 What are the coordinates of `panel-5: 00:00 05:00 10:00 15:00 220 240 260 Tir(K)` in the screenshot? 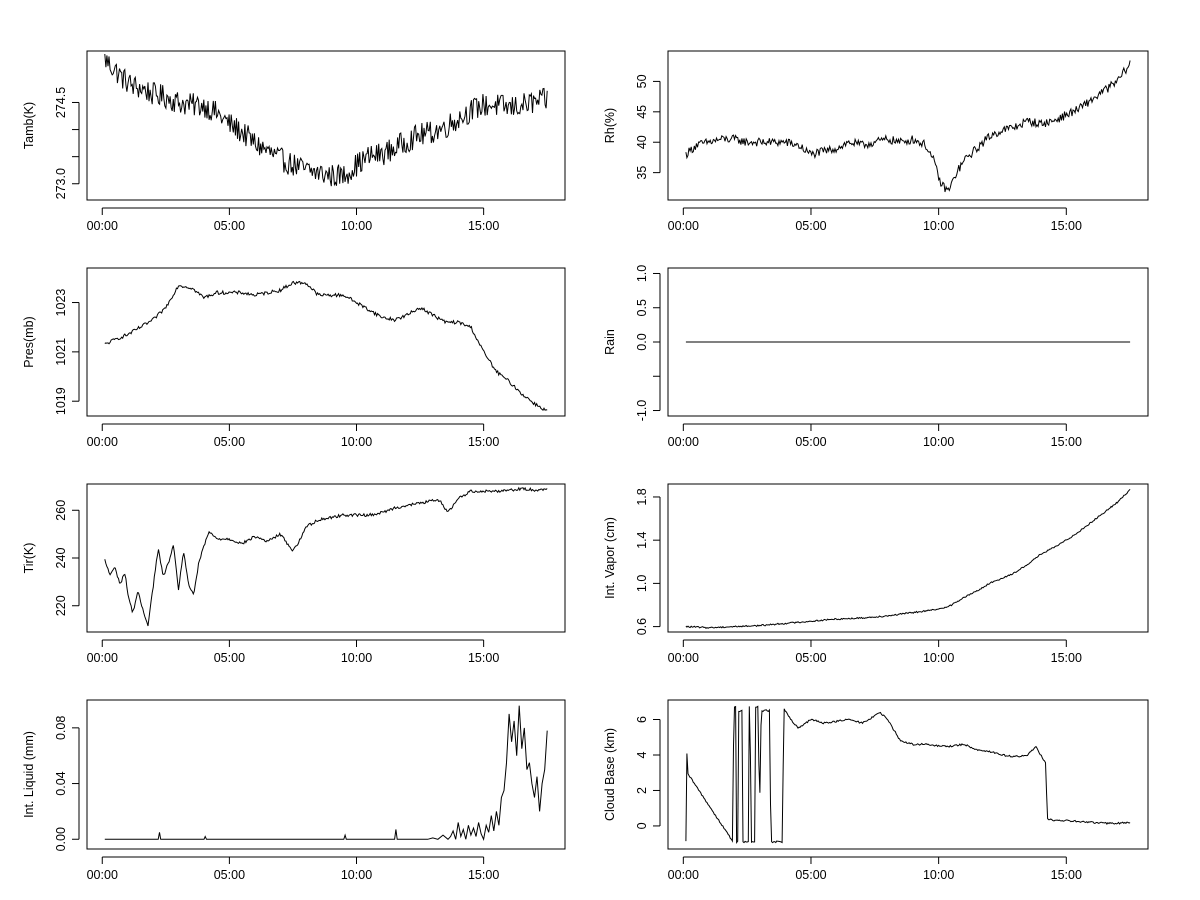 It's located at (294, 574).